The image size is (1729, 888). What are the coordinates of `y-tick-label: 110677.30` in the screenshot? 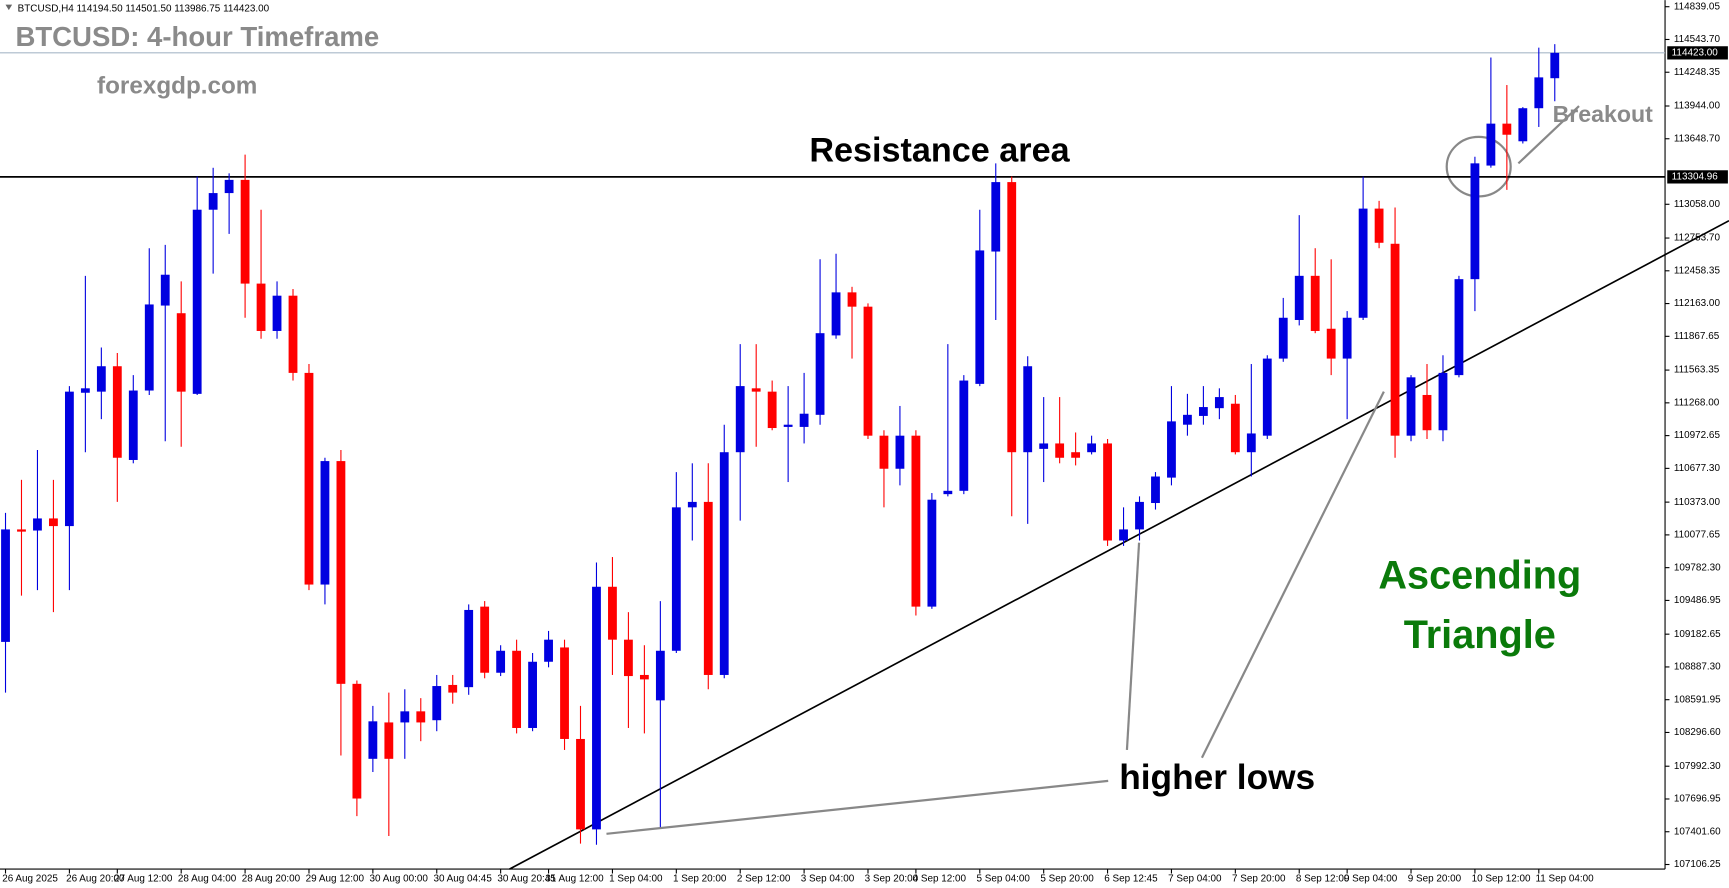 It's located at (1697, 468).